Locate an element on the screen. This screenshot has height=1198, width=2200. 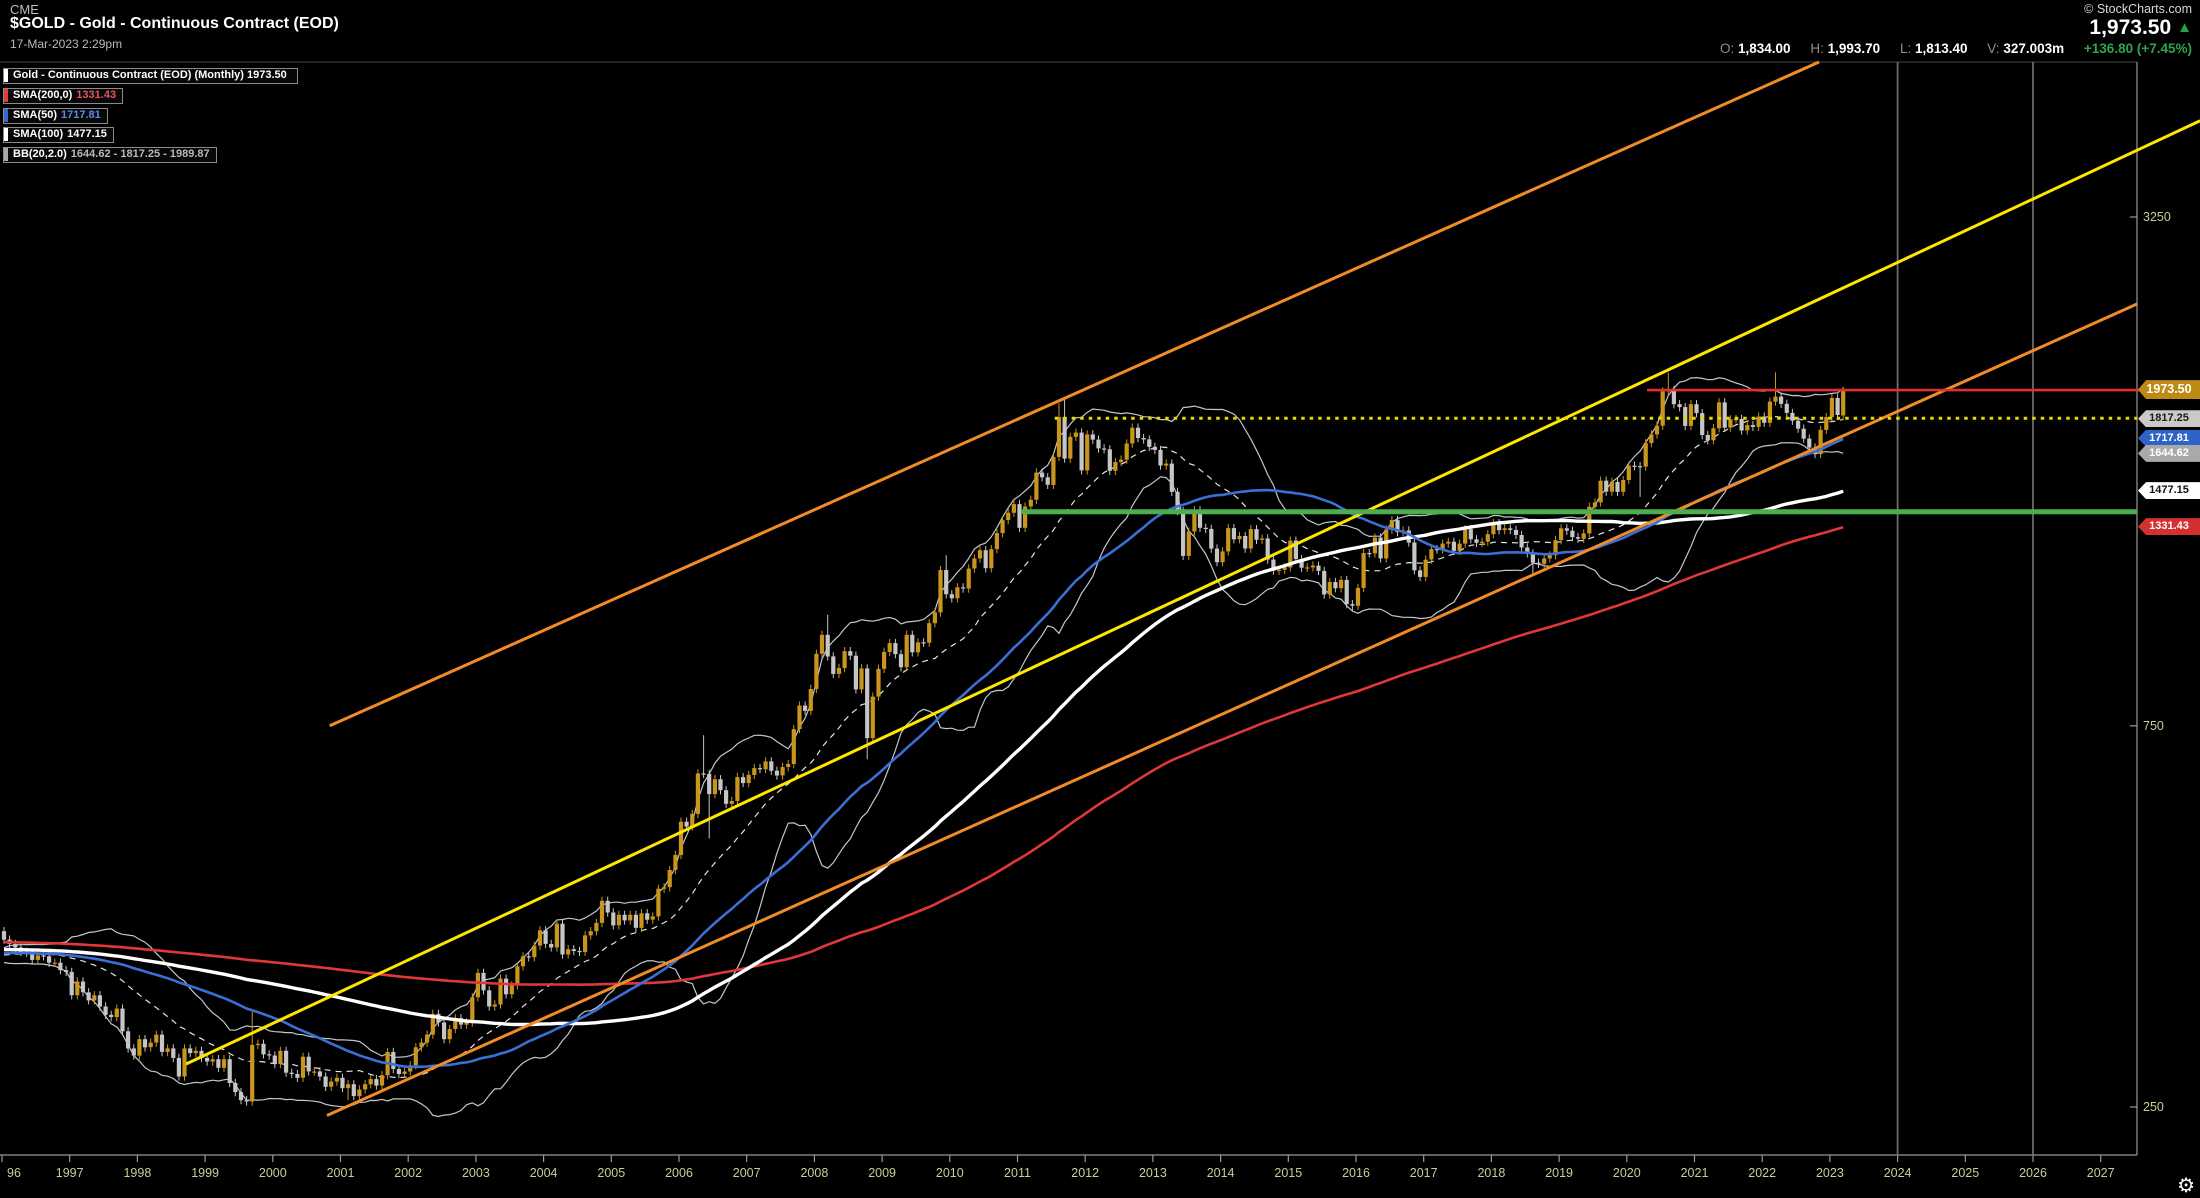
last-price: 1,973.50 ▲ is located at coordinates (2140, 28).